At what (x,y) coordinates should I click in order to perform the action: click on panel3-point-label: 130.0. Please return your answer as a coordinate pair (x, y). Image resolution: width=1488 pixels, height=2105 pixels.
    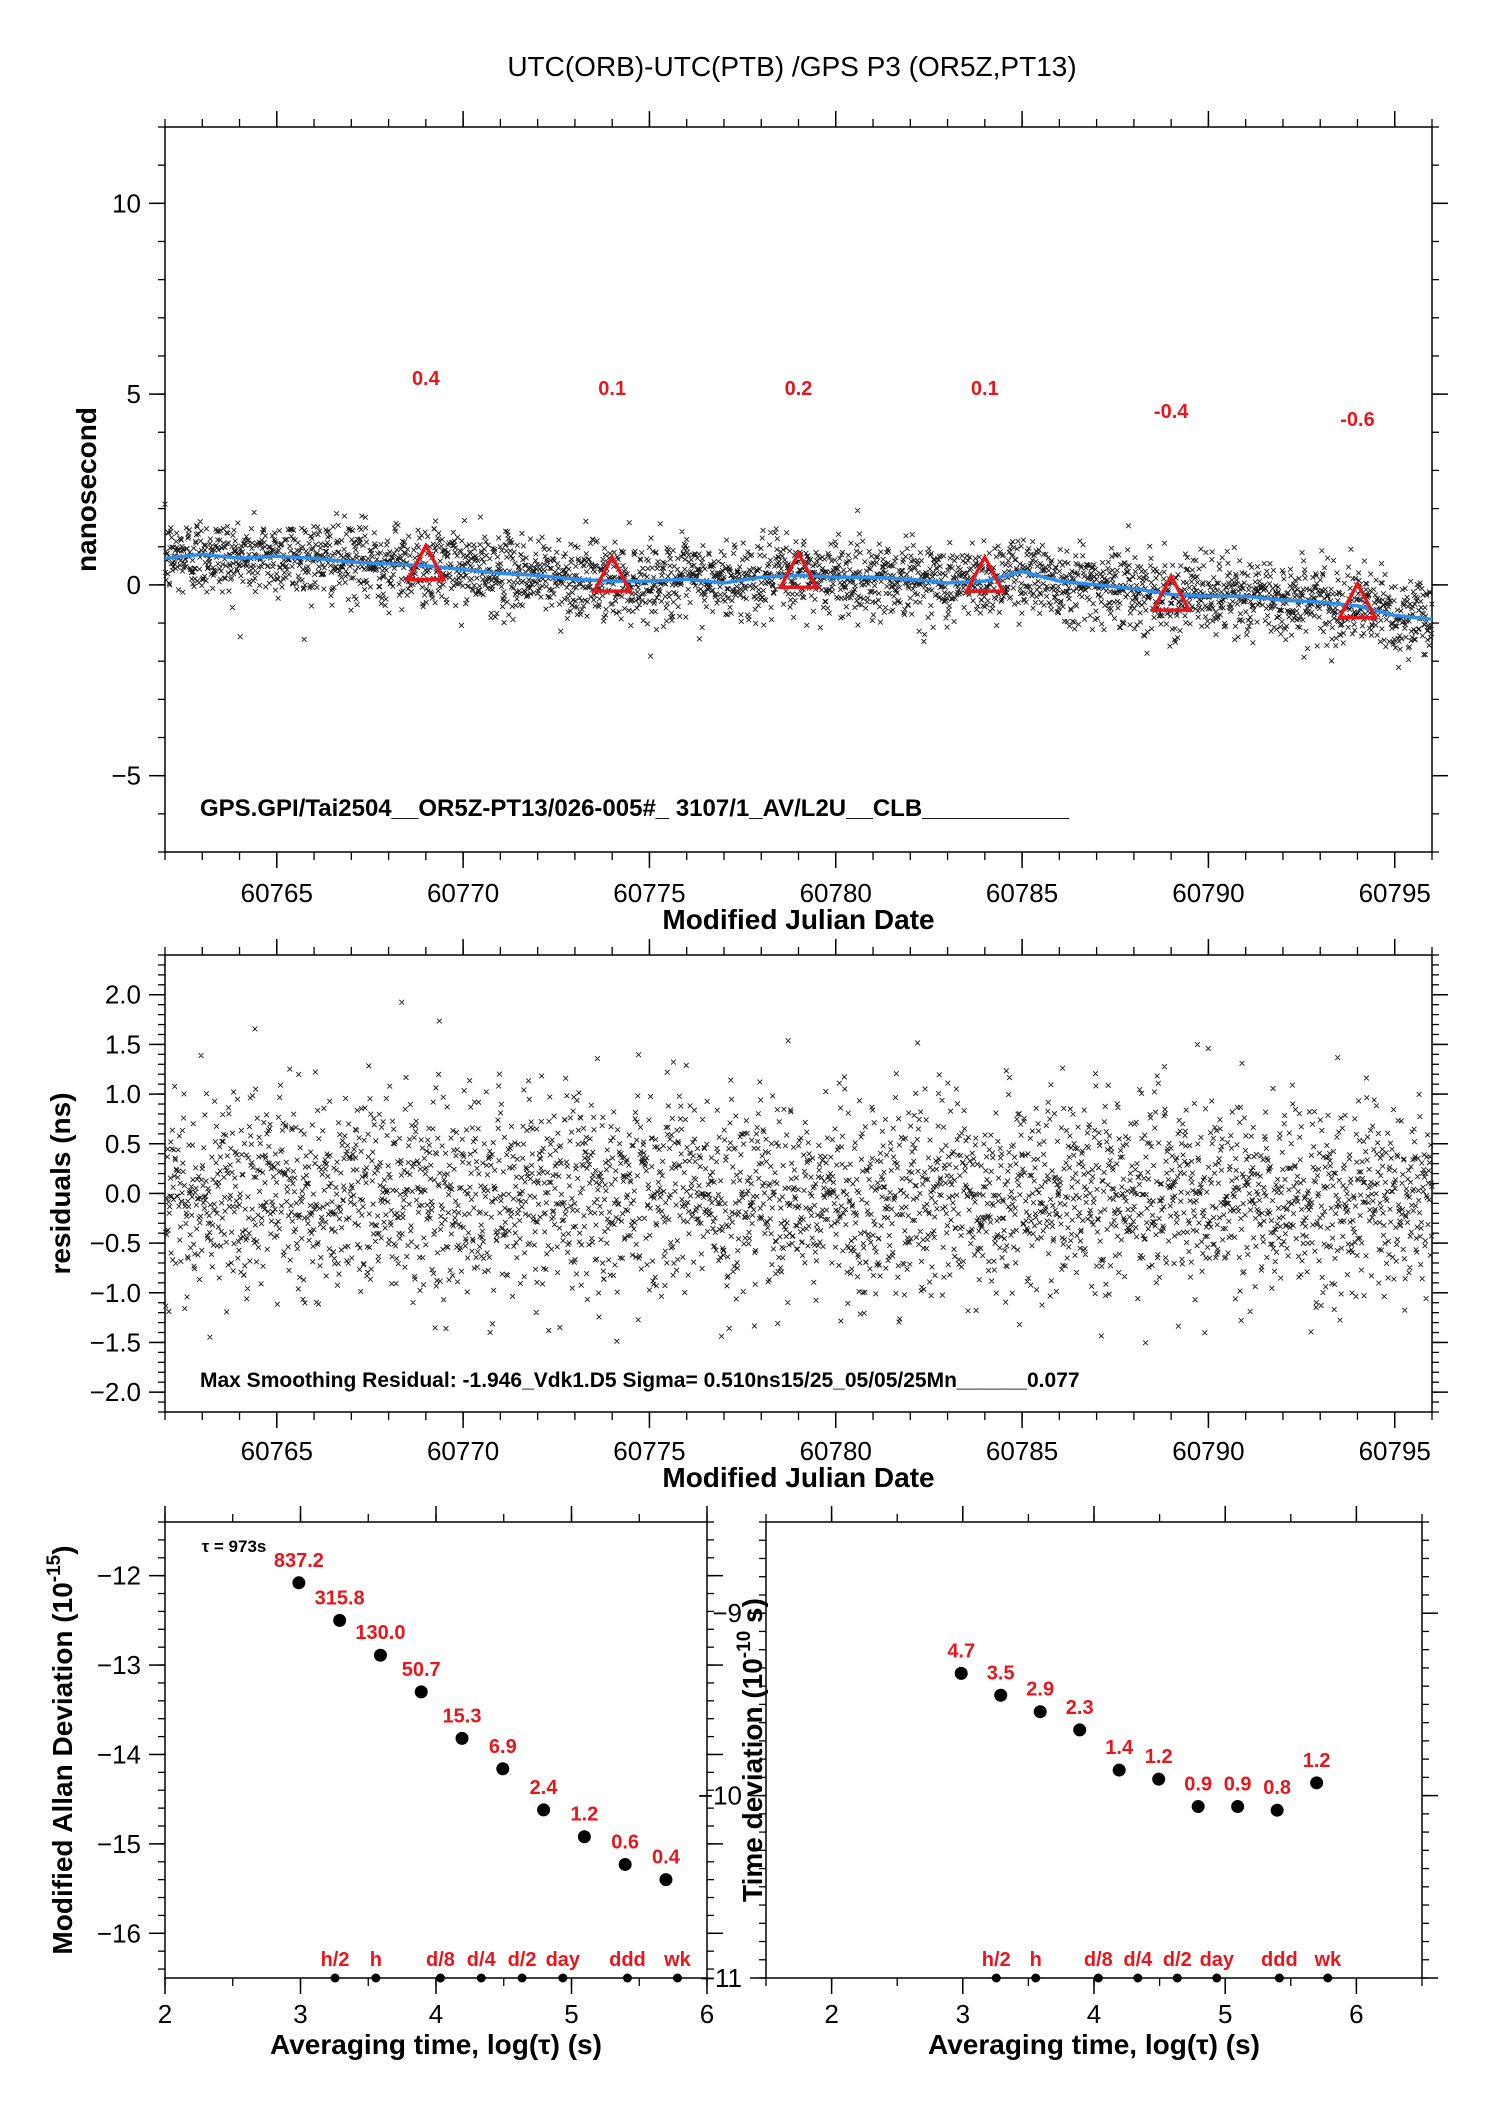
    Looking at the image, I should click on (380, 1633).